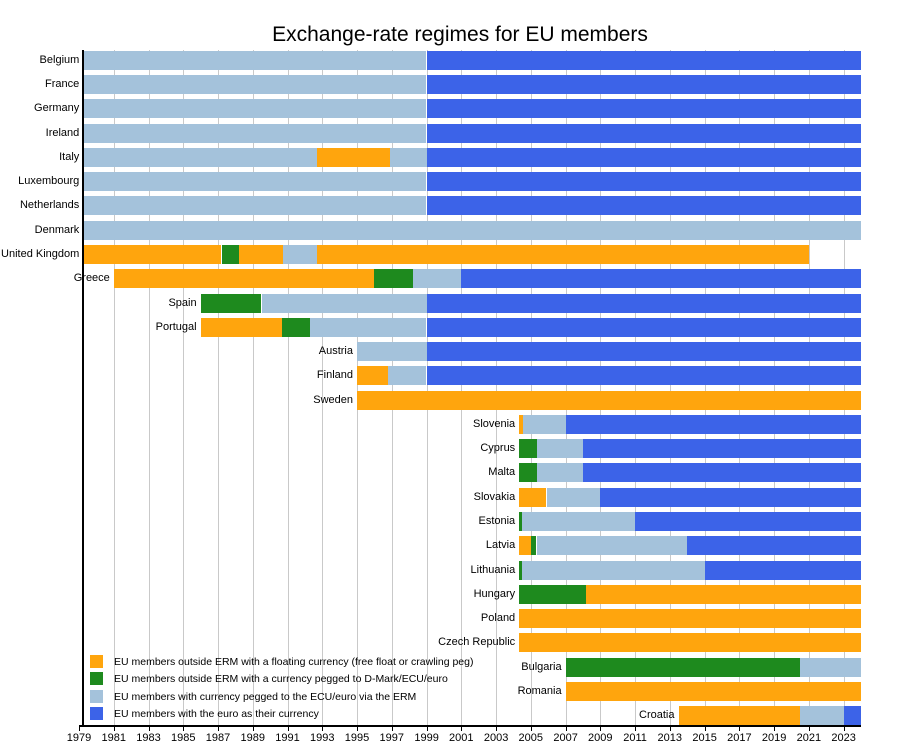 This screenshot has height=755, width=900. What do you see at coordinates (253, 387) in the screenshot?
I see `gridline-1989` at bounding box center [253, 387].